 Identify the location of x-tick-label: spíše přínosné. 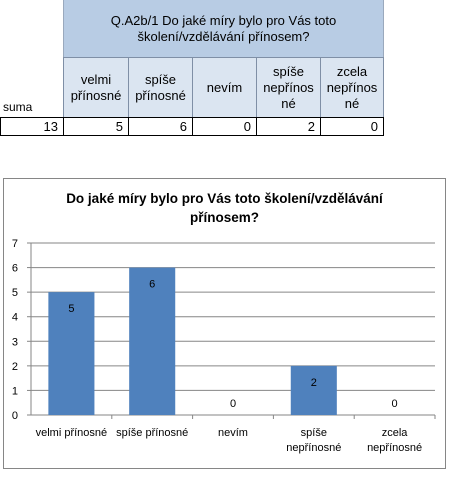
(152, 433).